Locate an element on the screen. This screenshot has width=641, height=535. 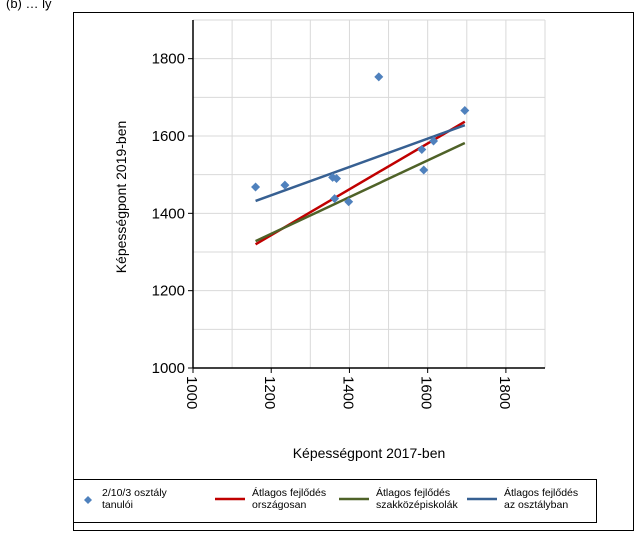
legend-label-line2: az osztályban is located at coordinates (536, 505).